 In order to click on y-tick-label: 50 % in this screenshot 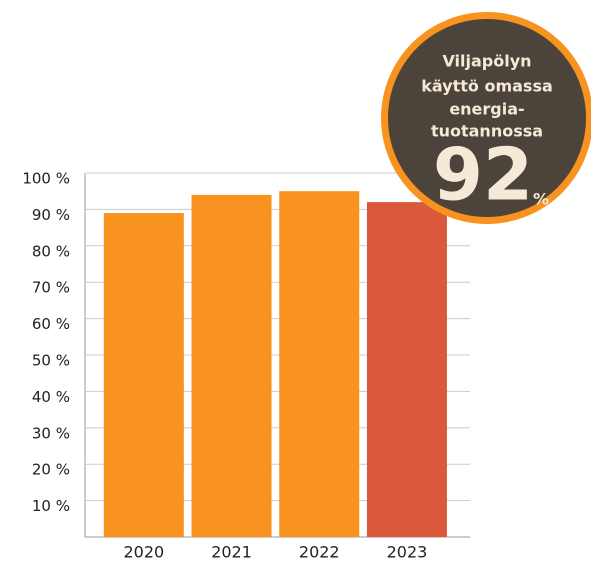, I will do `click(51, 361)`.